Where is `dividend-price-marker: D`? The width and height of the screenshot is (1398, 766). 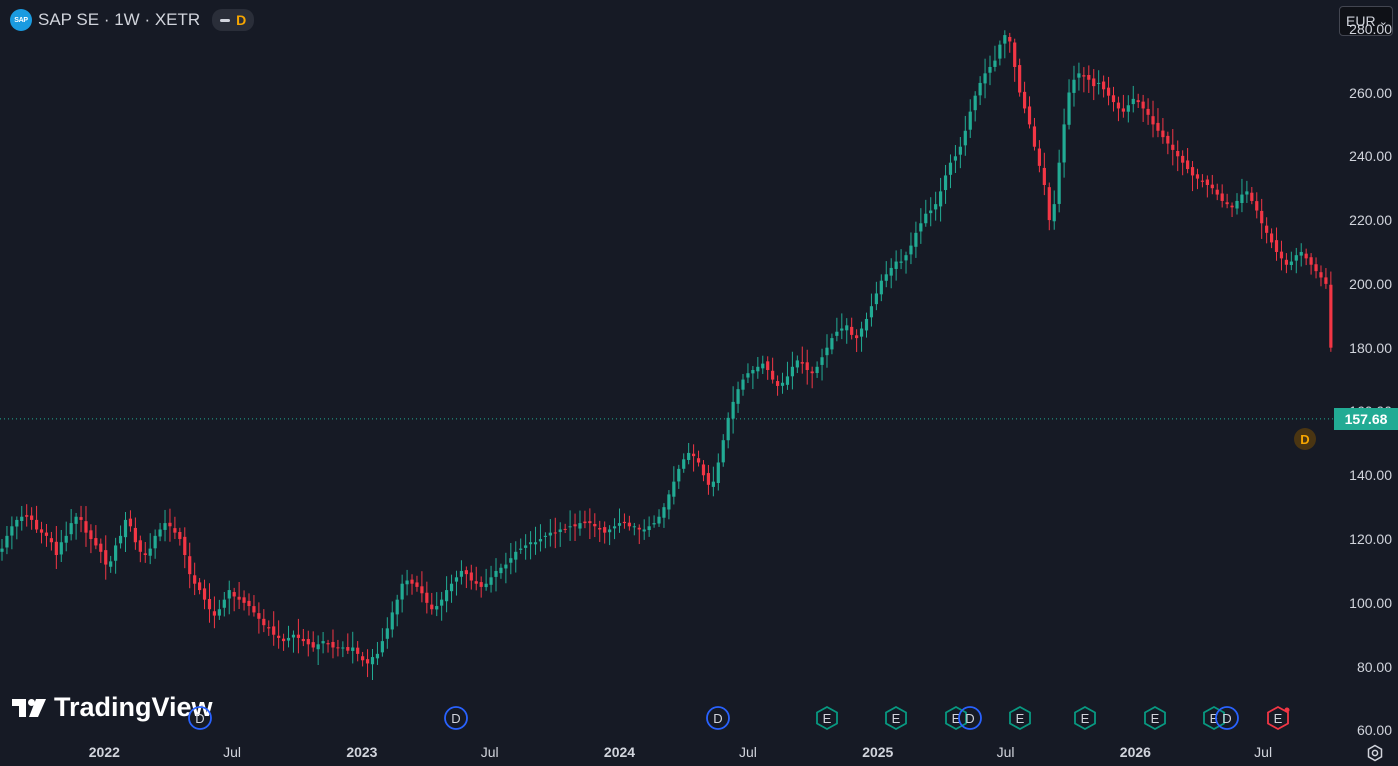
dividend-price-marker: D is located at coordinates (1305, 439).